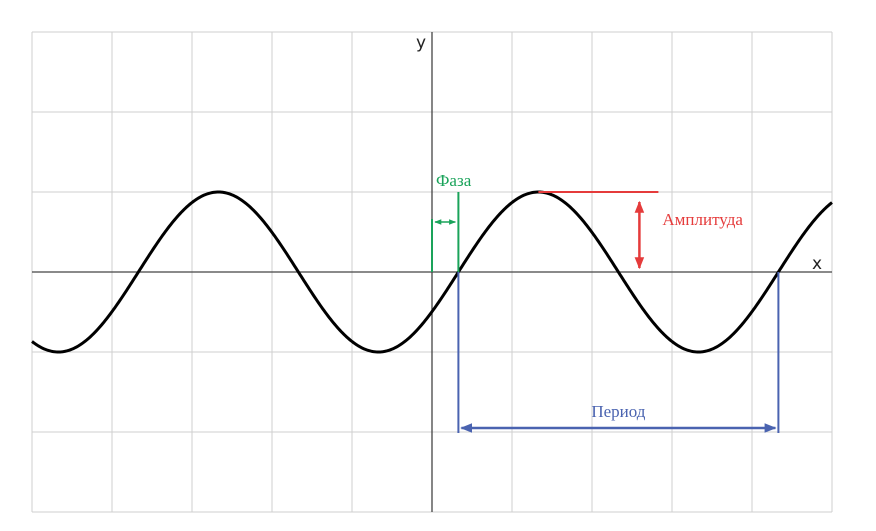 This screenshot has height=531, width=876. What do you see at coordinates (454, 180) in the screenshot?
I see `phase-label: Фаза` at bounding box center [454, 180].